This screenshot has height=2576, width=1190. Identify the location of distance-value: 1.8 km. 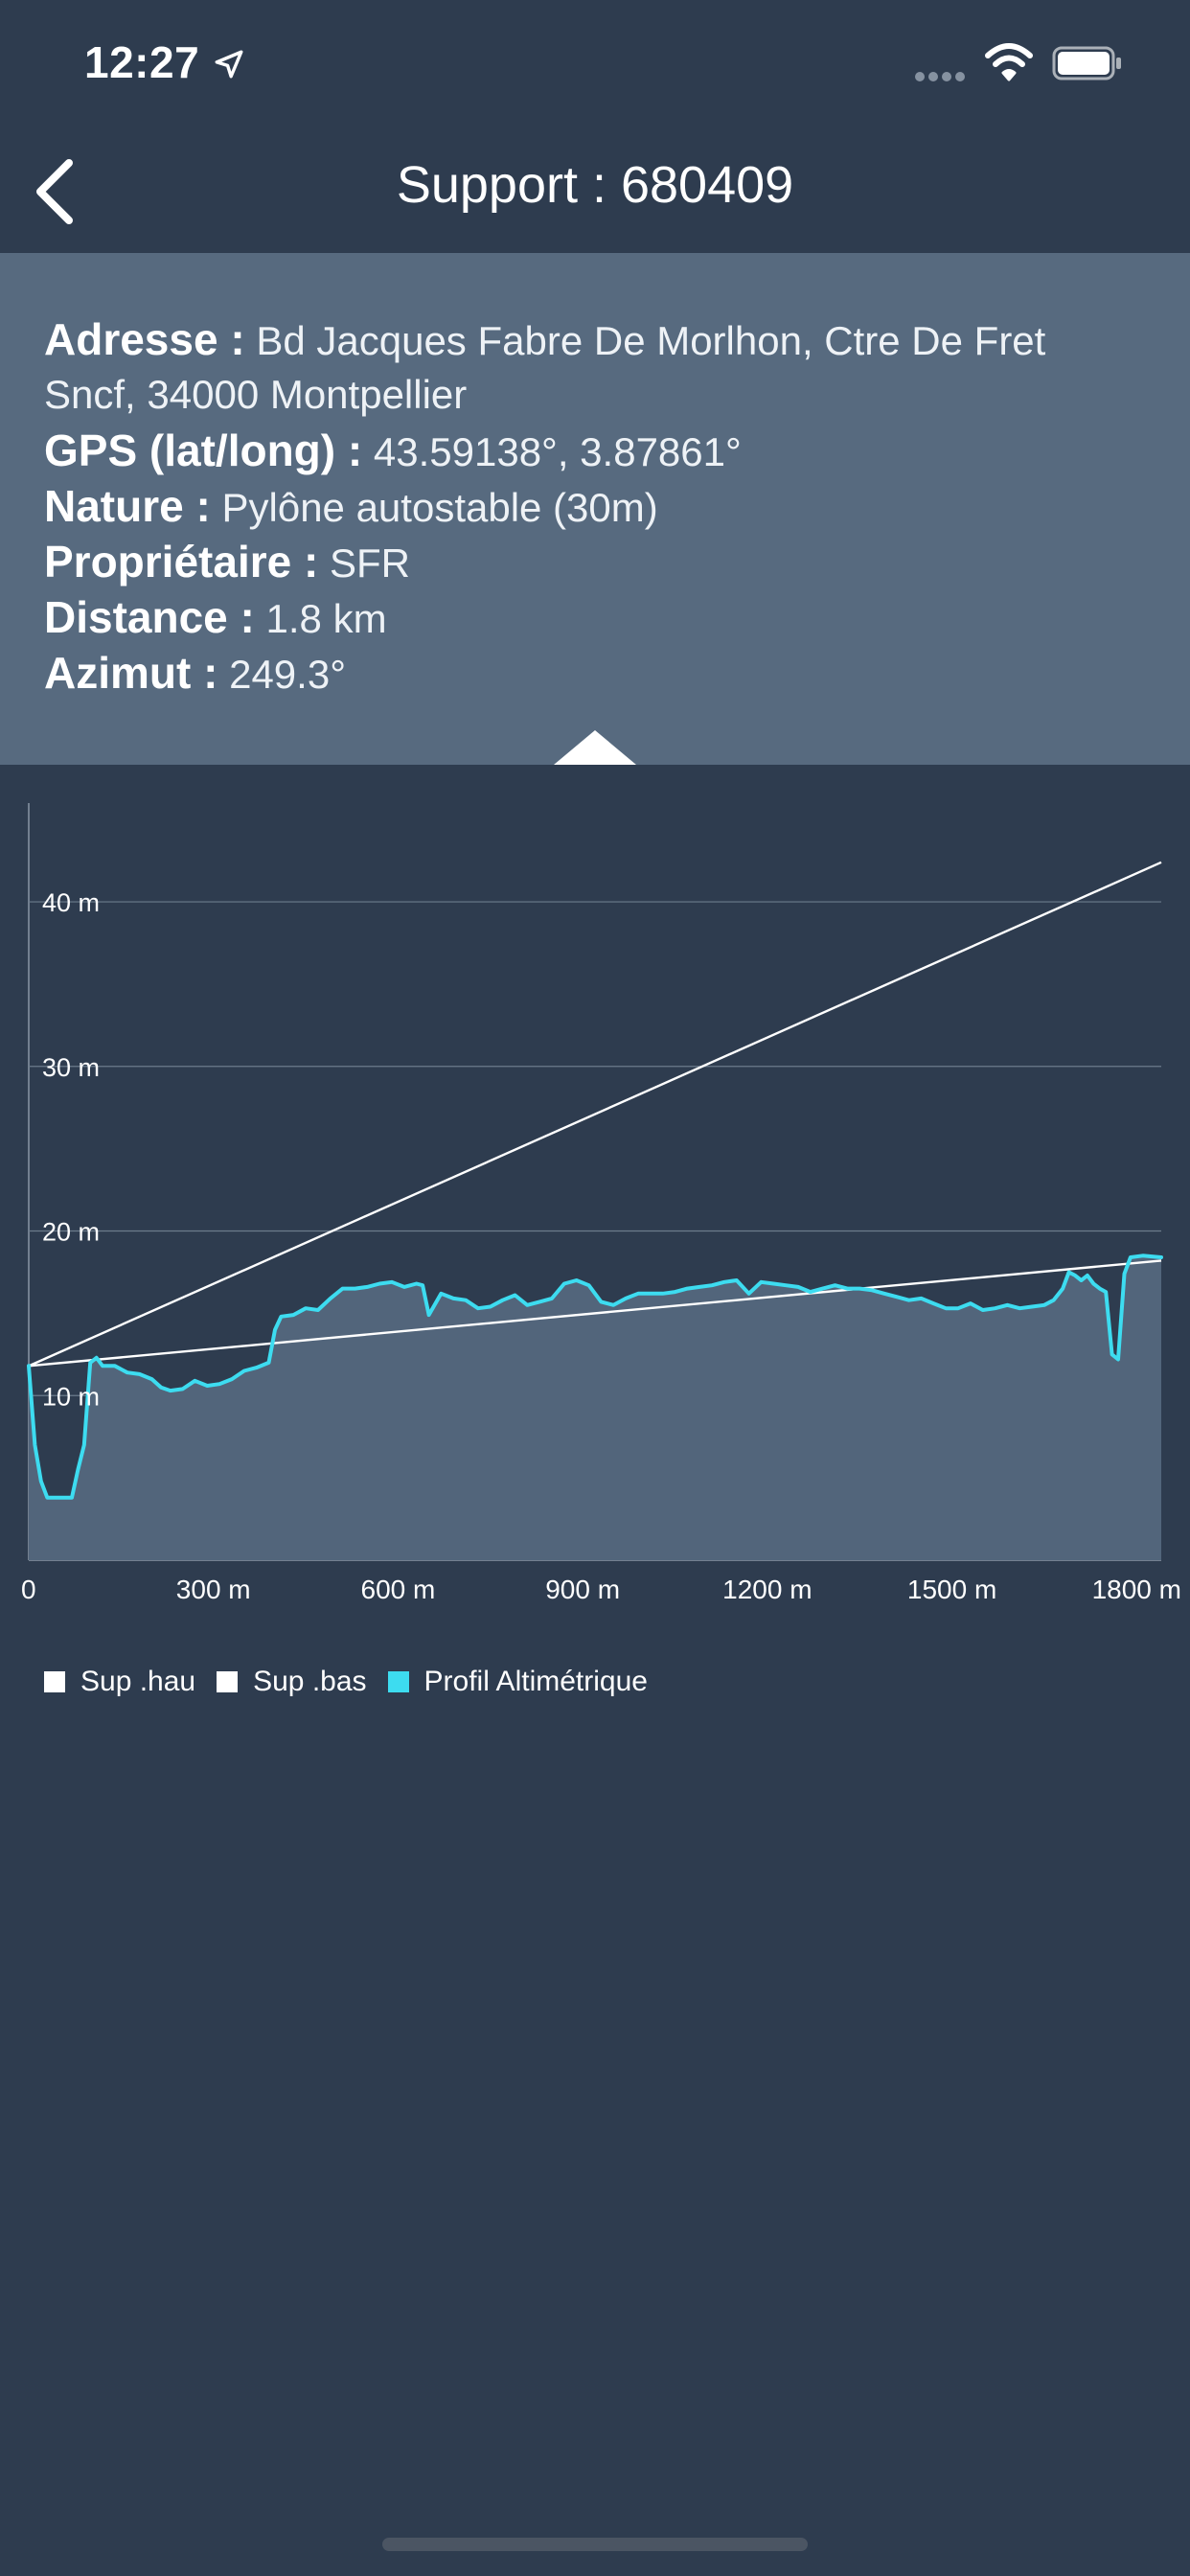
(326, 619).